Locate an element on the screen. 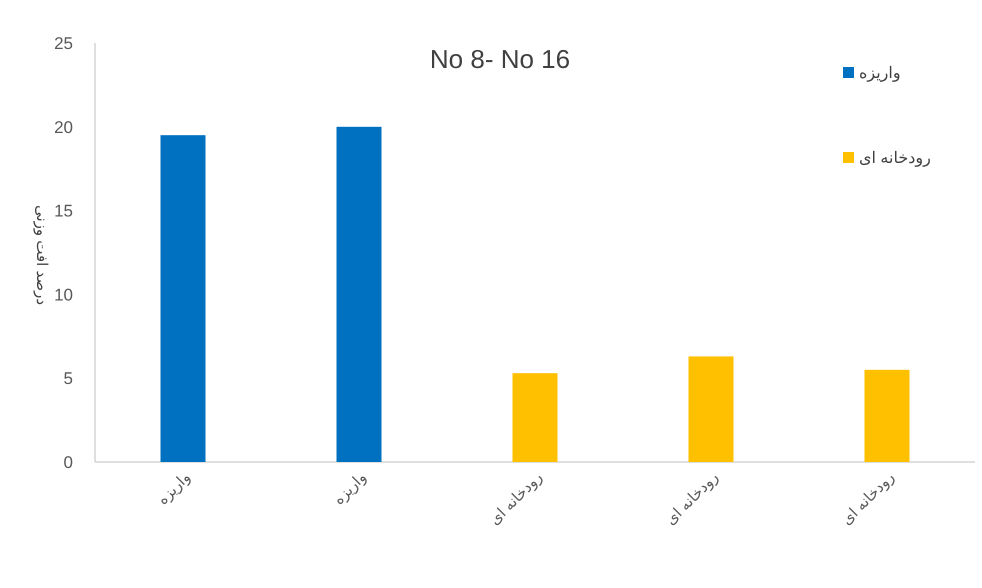 The height and width of the screenshot is (588, 982). y-tick-label: 25 is located at coordinates (63, 43).